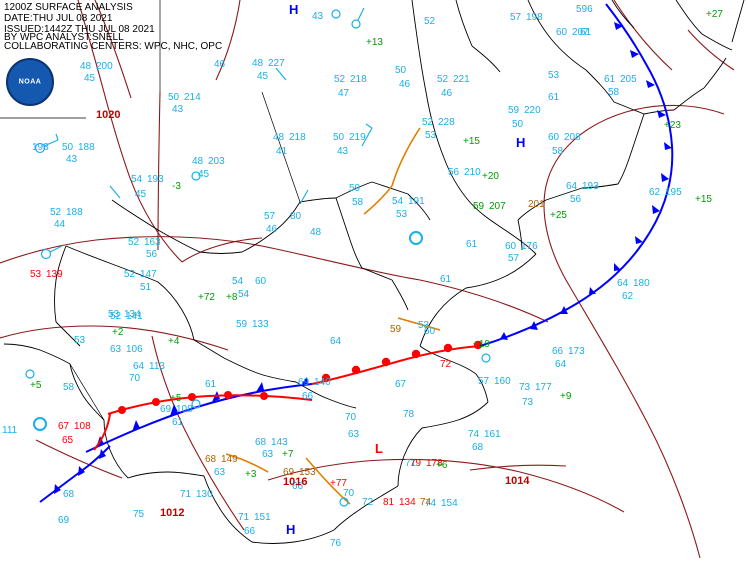 This screenshot has width=748, height=562. What do you see at coordinates (672, 125) in the screenshot?
I see `pressure-tendency: +23` at bounding box center [672, 125].